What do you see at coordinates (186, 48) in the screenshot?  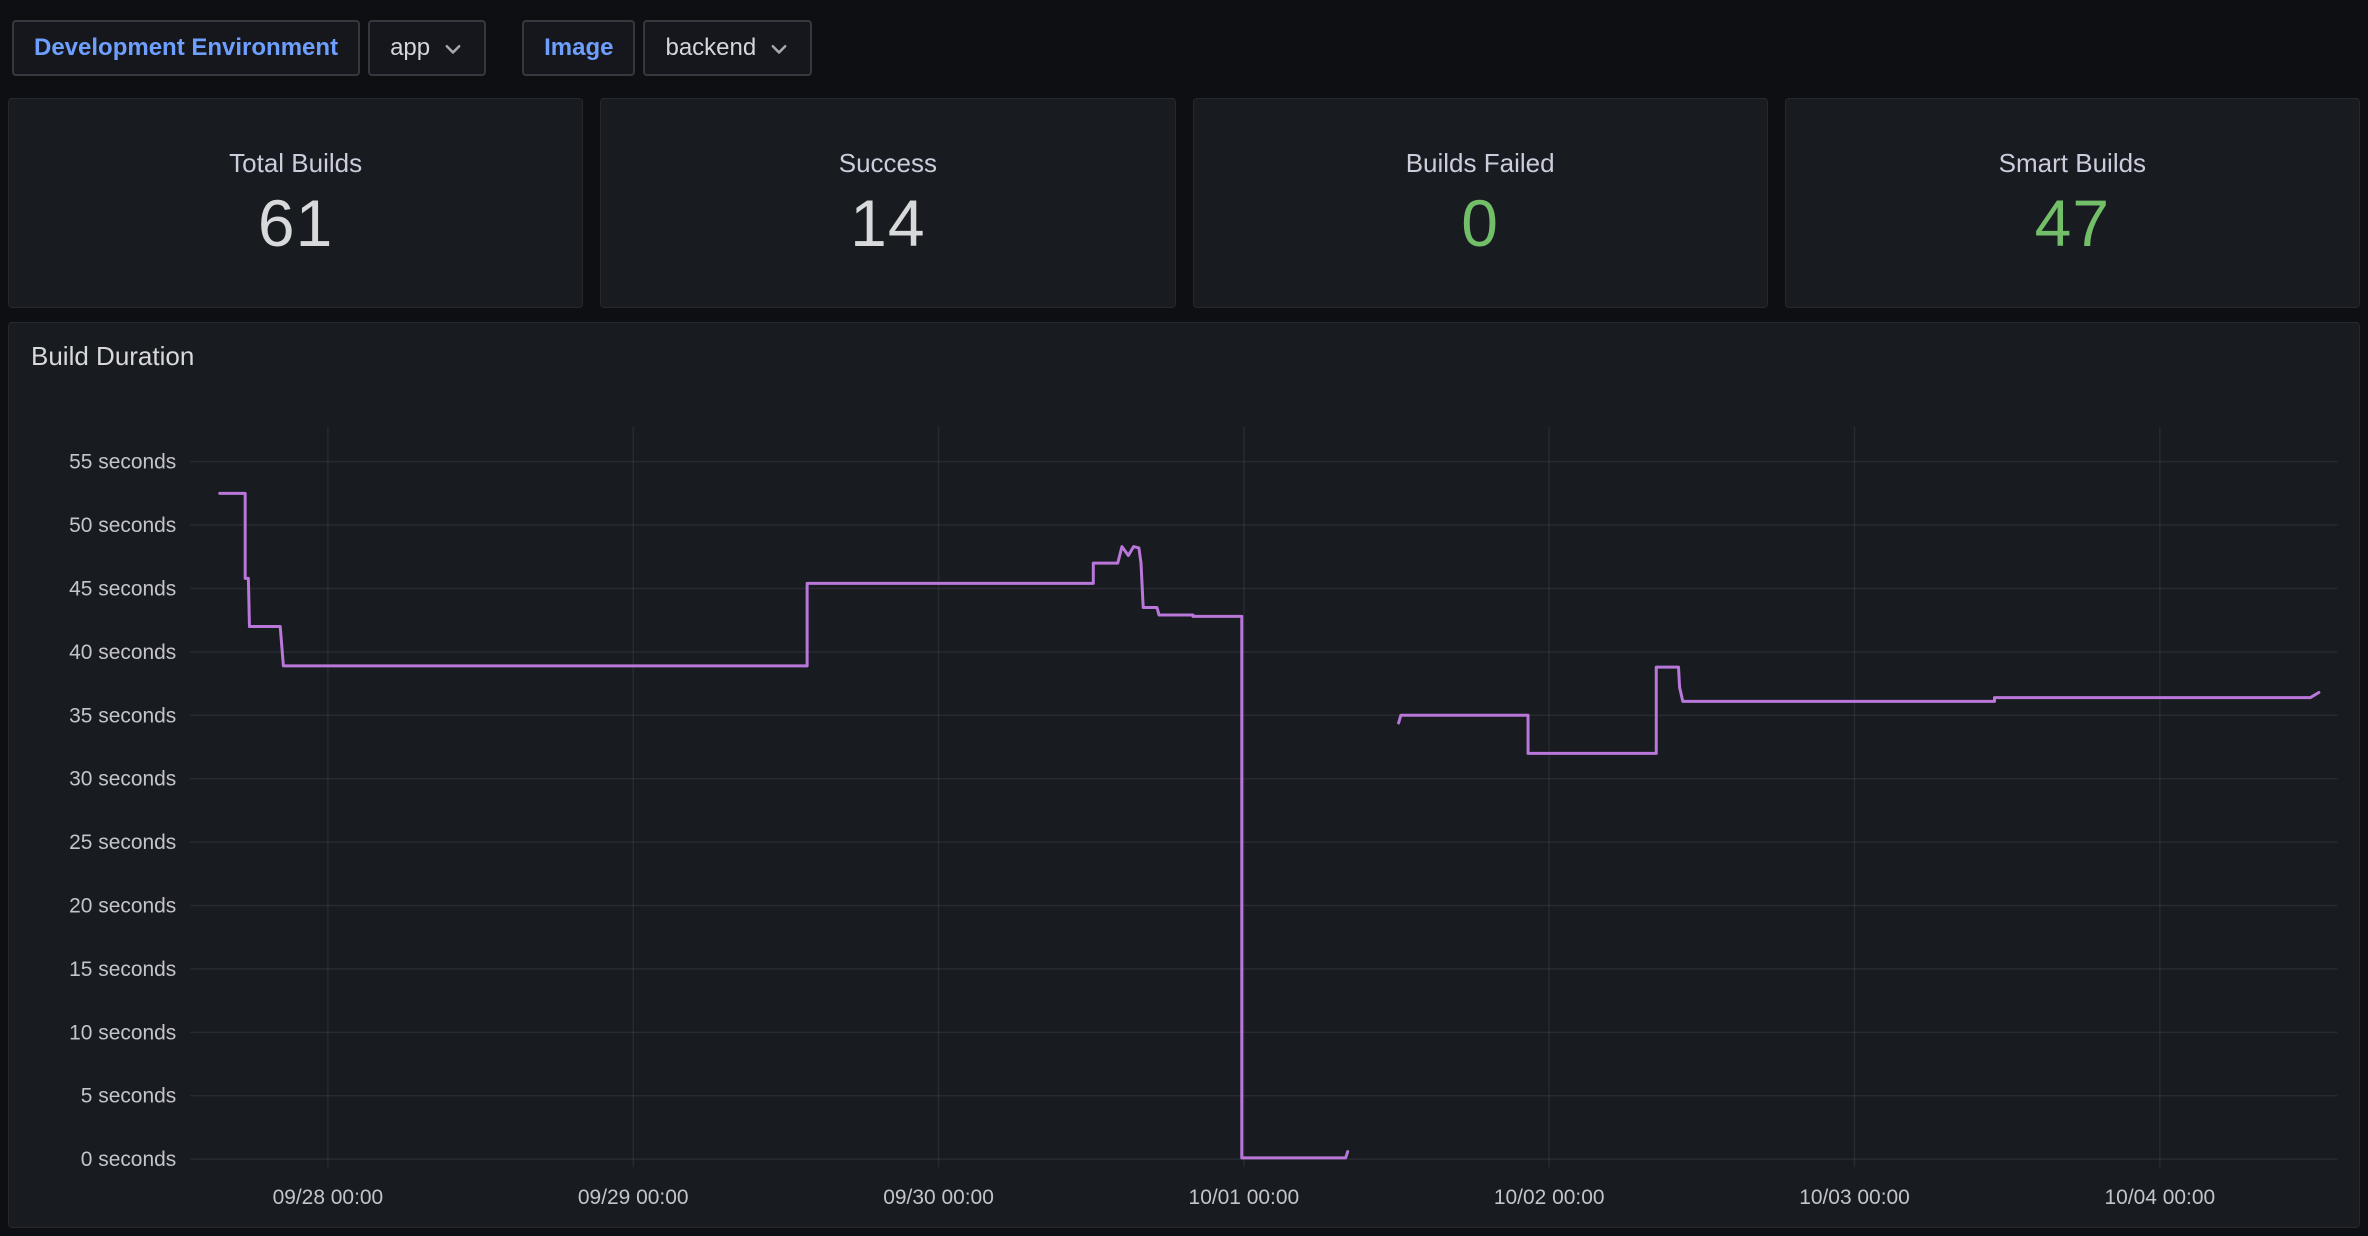 I see `variable-label-development-environment: Development Environment` at bounding box center [186, 48].